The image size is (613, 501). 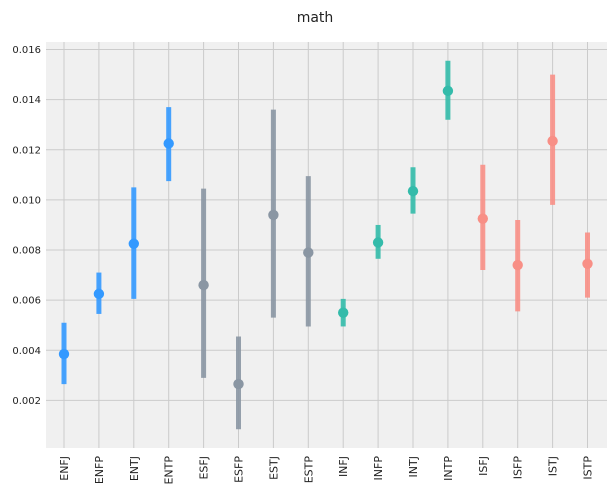 I want to click on y-tick-label: 0.010, so click(x=26, y=200).